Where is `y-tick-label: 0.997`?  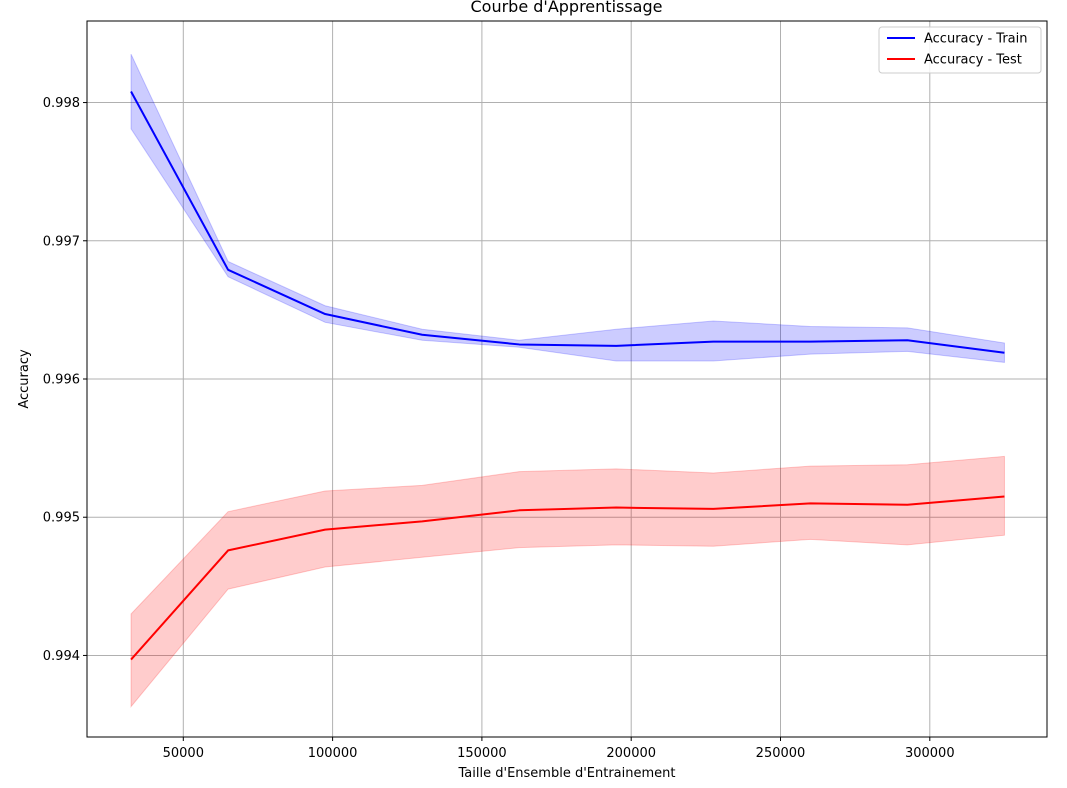
y-tick-label: 0.997 is located at coordinates (61, 241).